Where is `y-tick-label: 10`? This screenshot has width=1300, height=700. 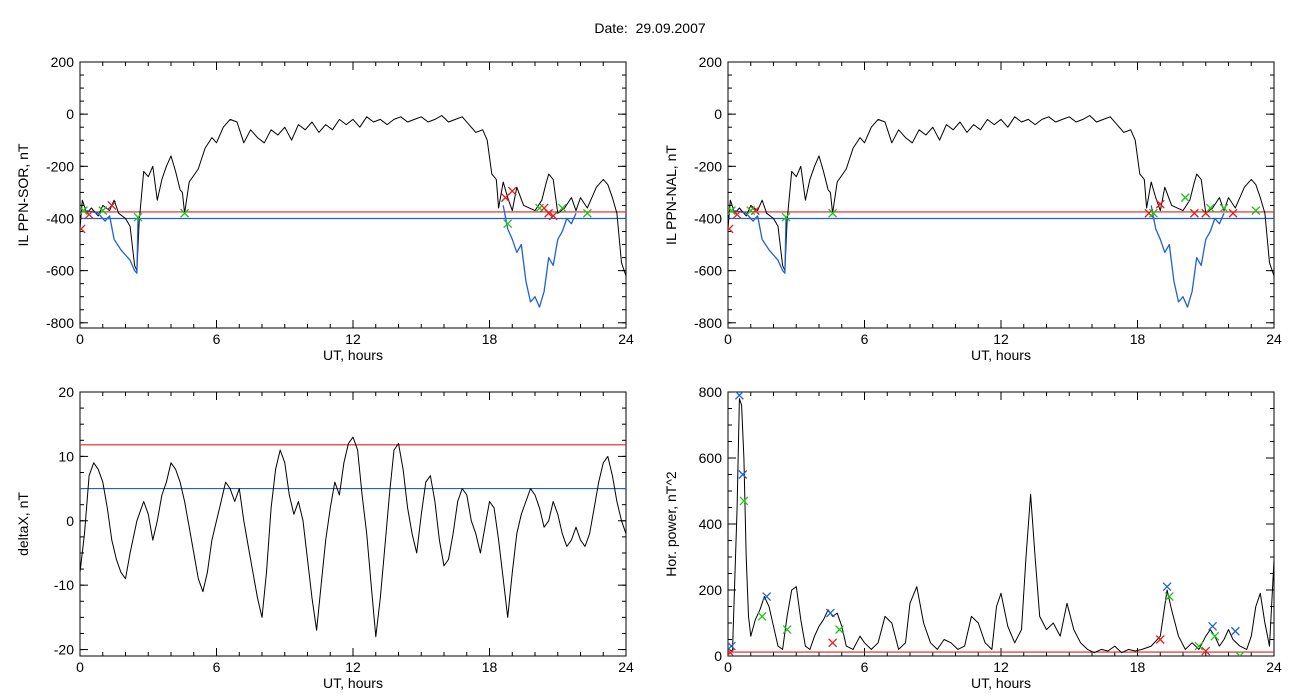
y-tick-label: 10 is located at coordinates (66, 456).